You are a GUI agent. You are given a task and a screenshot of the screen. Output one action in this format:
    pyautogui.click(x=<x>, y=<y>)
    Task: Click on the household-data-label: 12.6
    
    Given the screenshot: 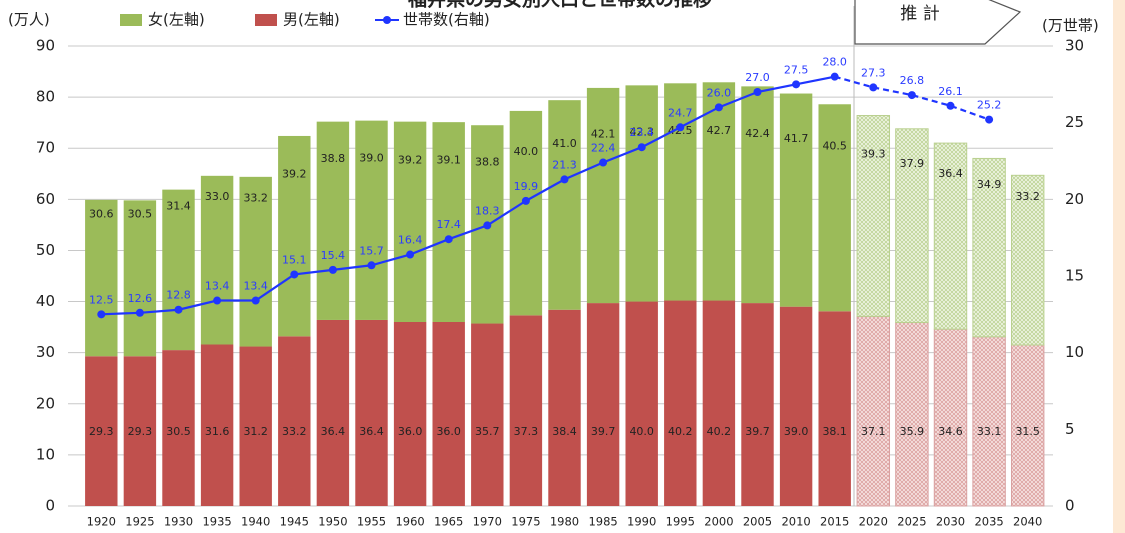 What is the action you would take?
    pyautogui.click(x=140, y=298)
    